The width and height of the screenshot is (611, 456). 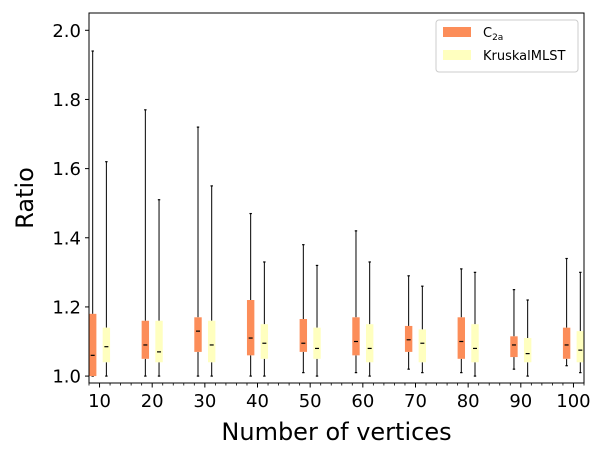 I want to click on legend-frame, so click(x=507, y=46).